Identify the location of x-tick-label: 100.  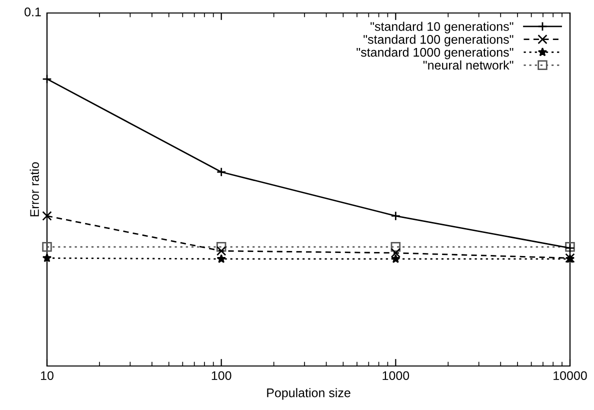
(222, 375).